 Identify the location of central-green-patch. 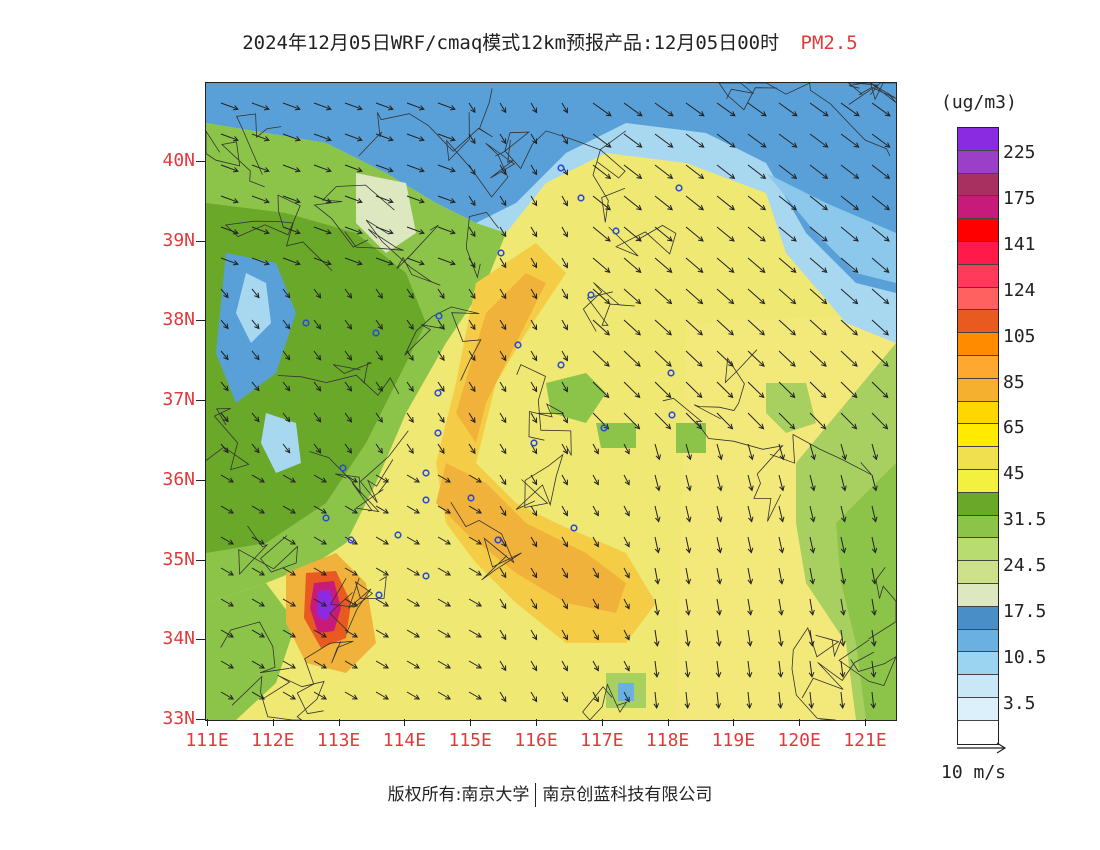
(576, 398).